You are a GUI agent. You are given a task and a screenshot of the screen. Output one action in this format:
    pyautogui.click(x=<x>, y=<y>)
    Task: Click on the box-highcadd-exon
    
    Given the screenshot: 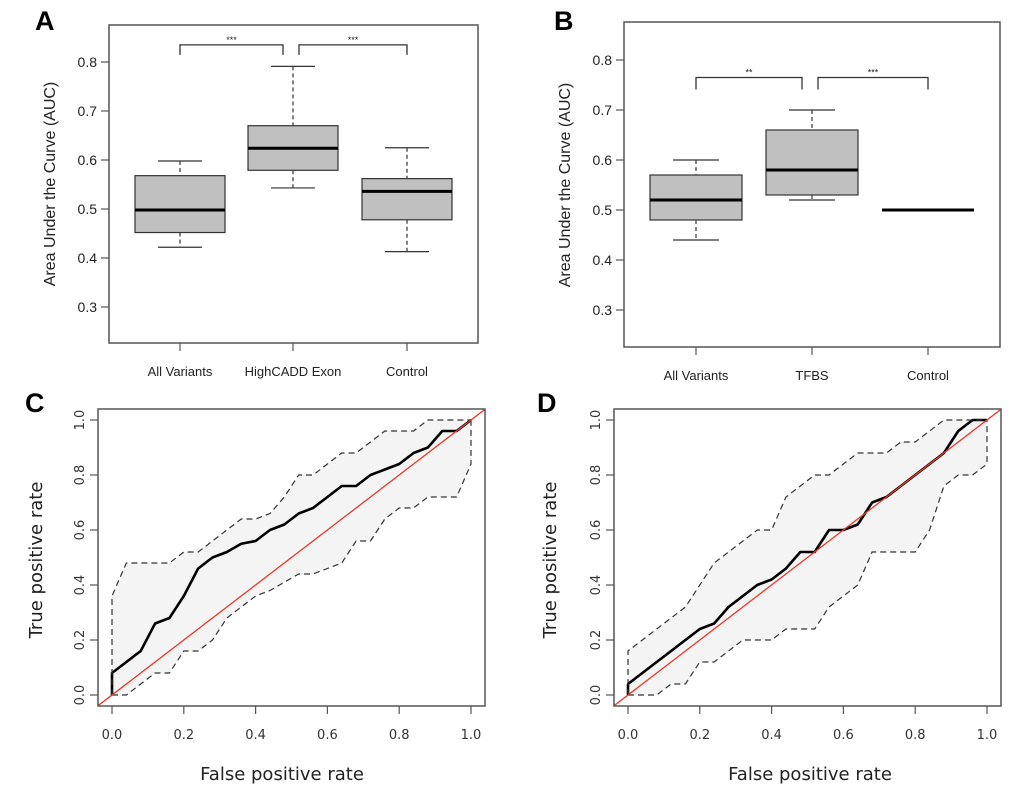 What is the action you would take?
    pyautogui.click(x=293, y=127)
    